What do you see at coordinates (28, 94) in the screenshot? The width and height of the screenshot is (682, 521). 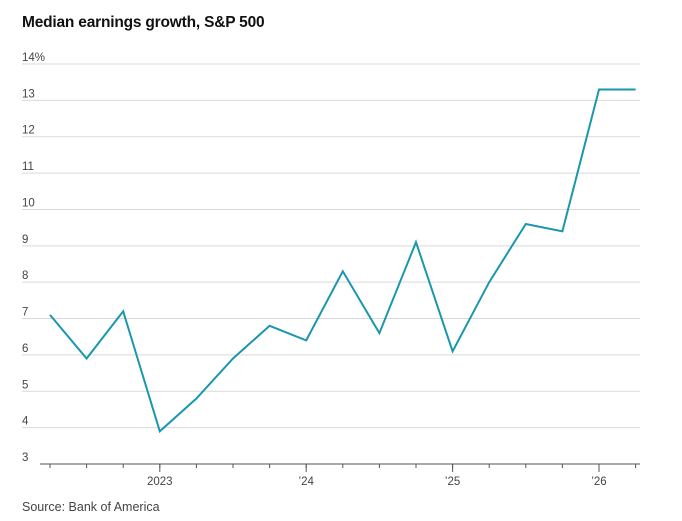 I see `y-tick-label-13: 13` at bounding box center [28, 94].